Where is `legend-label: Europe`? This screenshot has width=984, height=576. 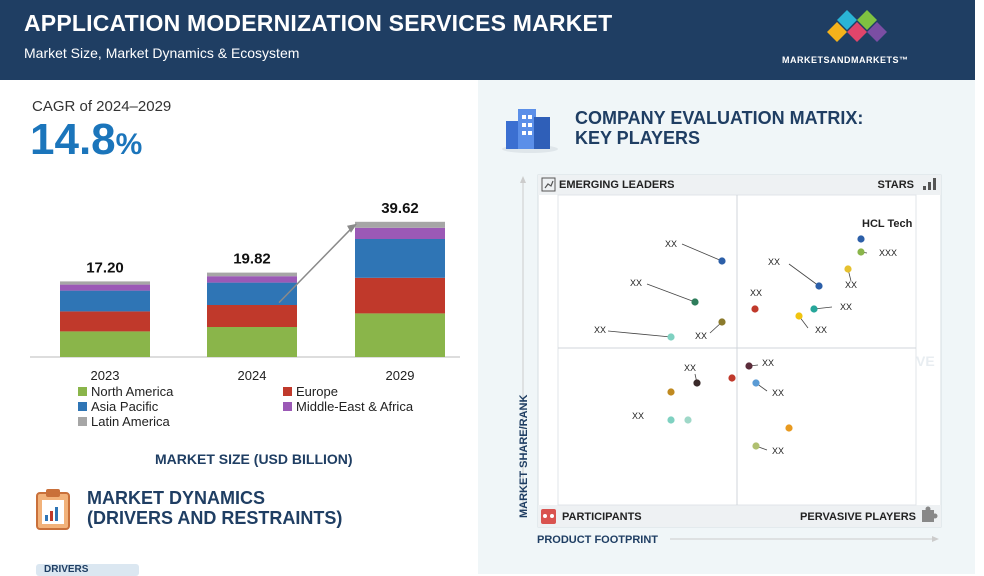 legend-label: Europe is located at coordinates (317, 391).